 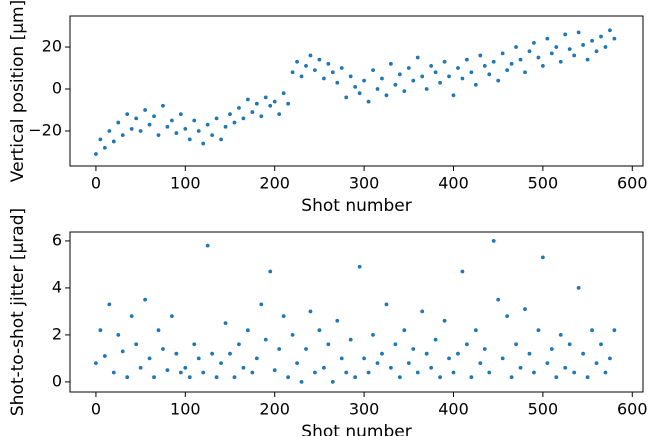 What do you see at coordinates (632, 183) in the screenshot?
I see `x-tick-label: 600` at bounding box center [632, 183].